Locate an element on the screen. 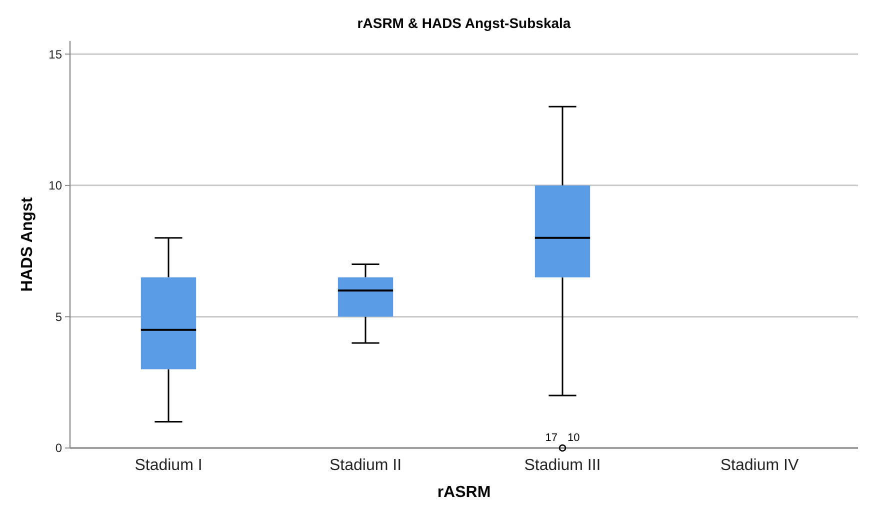  y-tick-label: 5 is located at coordinates (58, 317).